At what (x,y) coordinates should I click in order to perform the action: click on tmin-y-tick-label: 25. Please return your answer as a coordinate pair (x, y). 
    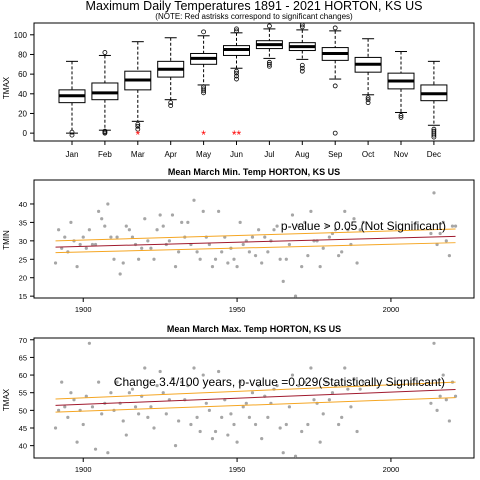
    Looking at the image, I should click on (23, 259).